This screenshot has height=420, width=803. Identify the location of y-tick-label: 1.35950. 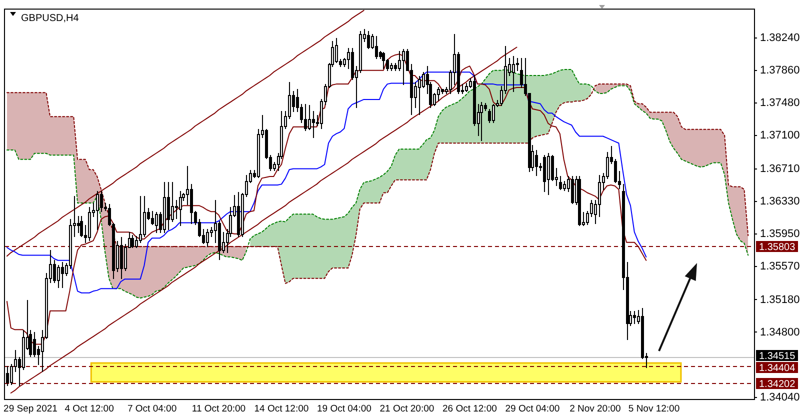
(780, 234).